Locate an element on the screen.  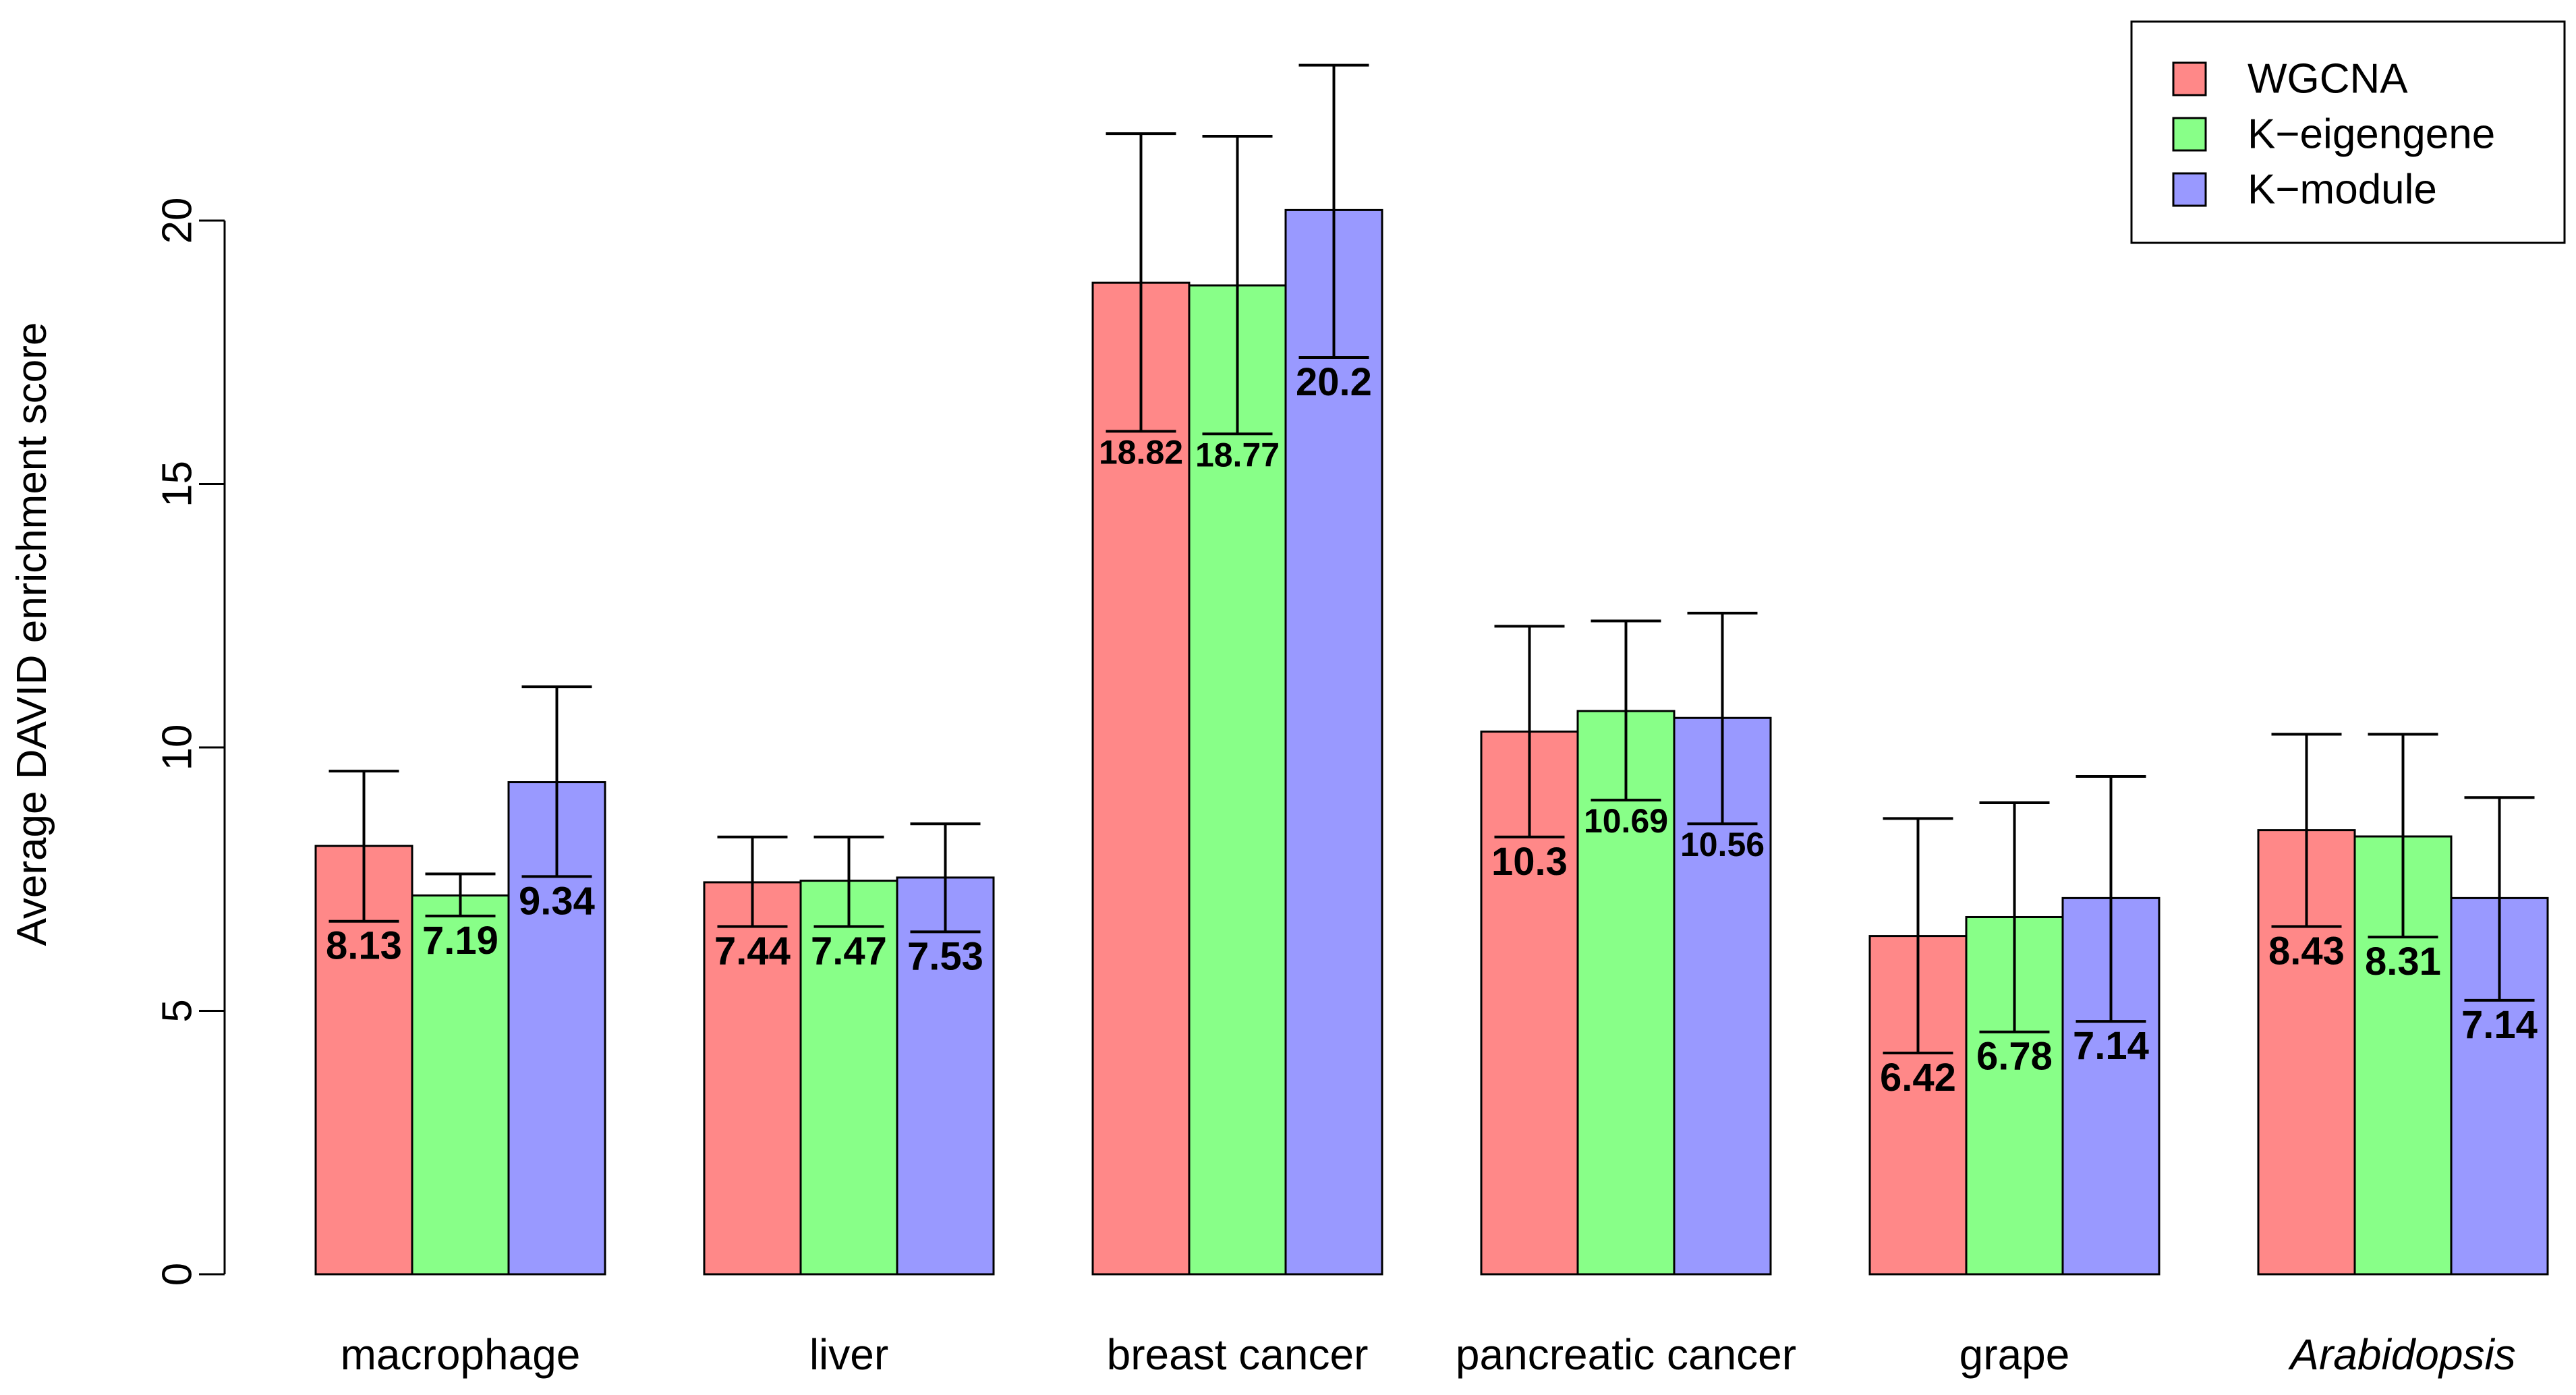
value-label: 7.19 is located at coordinates (460, 941).